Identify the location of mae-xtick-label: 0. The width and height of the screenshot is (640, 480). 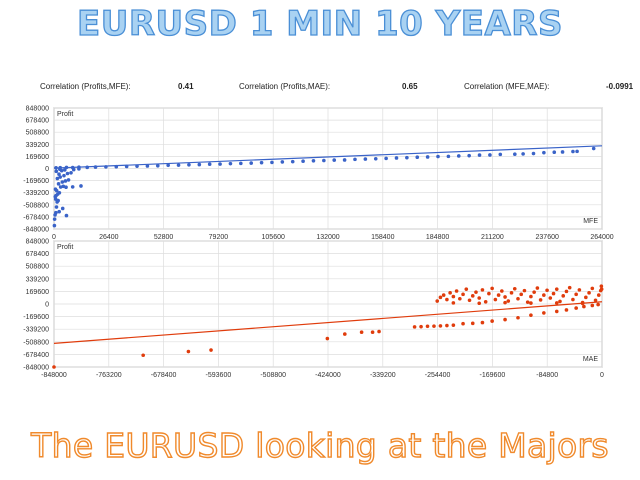
(602, 375).